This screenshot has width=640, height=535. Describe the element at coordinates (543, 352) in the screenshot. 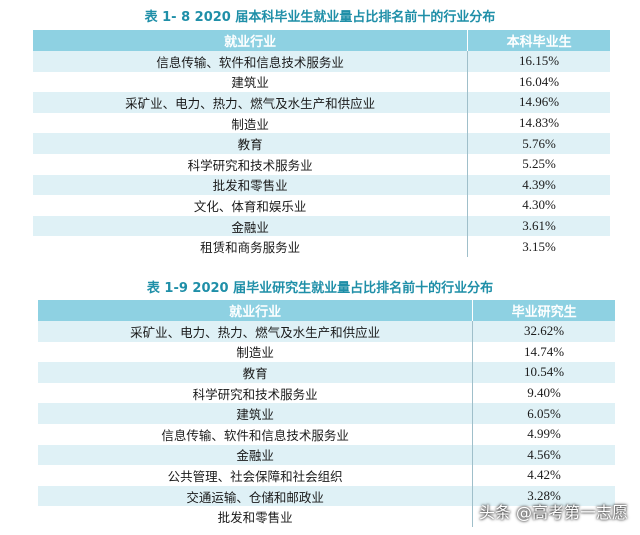

I see `share-cell: 14.74%` at that location.